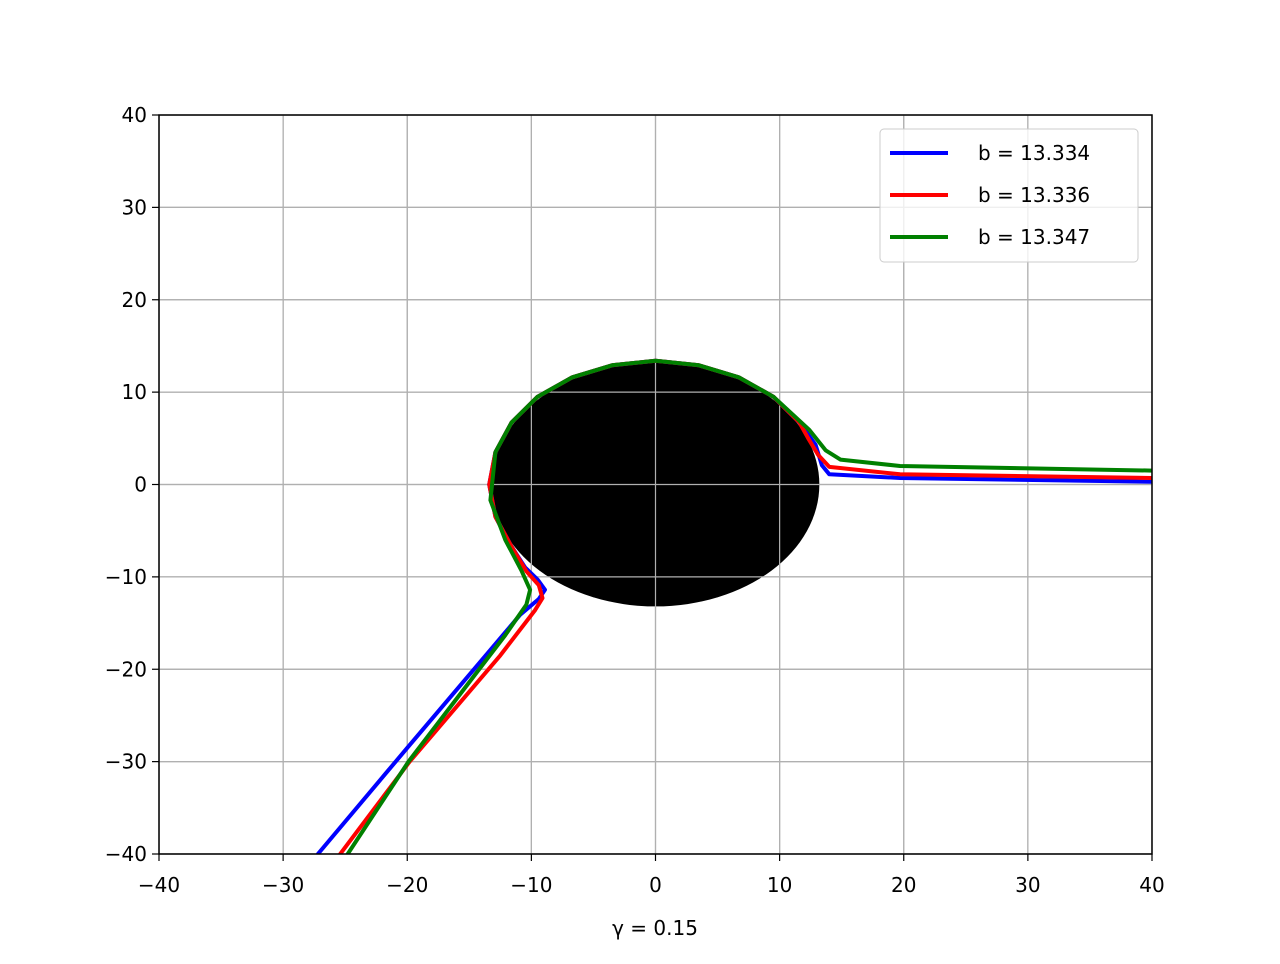  Describe the element at coordinates (903, 885) in the screenshot. I see `x-tick-label: 20` at that location.